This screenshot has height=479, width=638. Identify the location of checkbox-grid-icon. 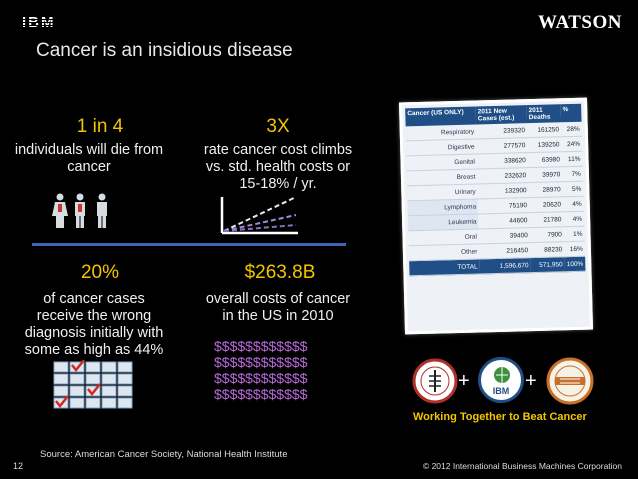
(93, 384).